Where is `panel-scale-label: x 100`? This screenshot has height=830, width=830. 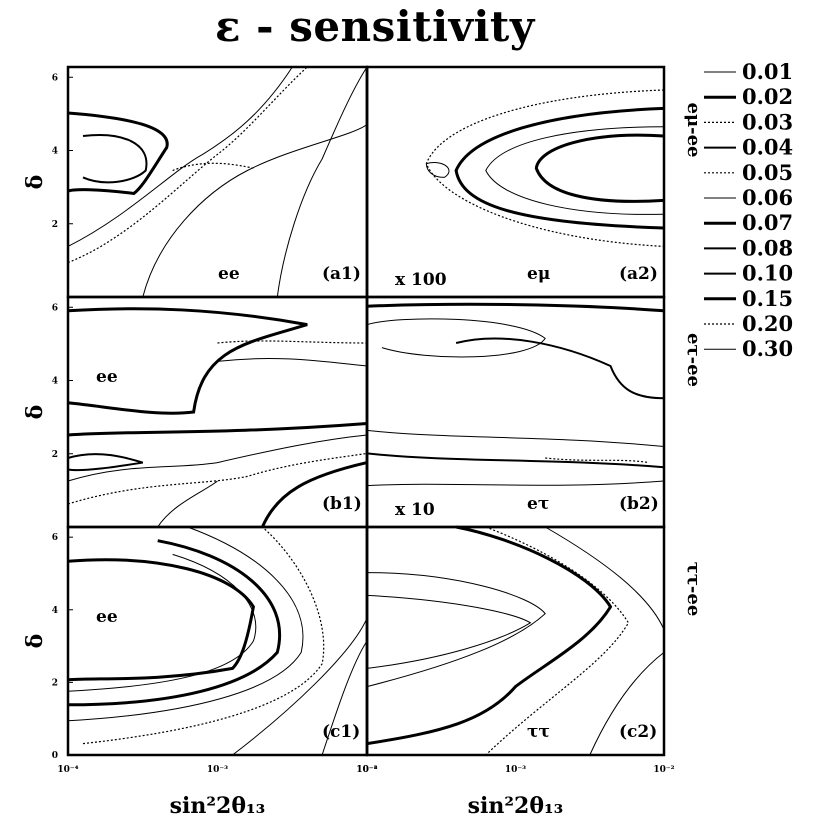 panel-scale-label: x 100 is located at coordinates (421, 280).